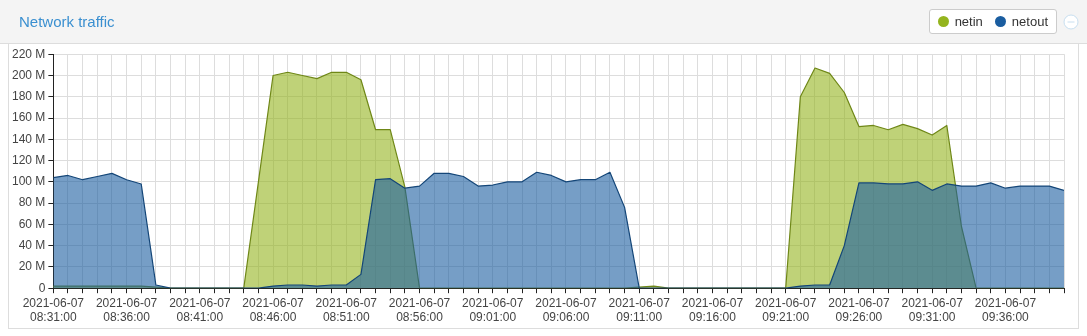 Image resolution: width=1087 pixels, height=336 pixels. What do you see at coordinates (1029, 21) in the screenshot?
I see `legend-label: netout` at bounding box center [1029, 21].